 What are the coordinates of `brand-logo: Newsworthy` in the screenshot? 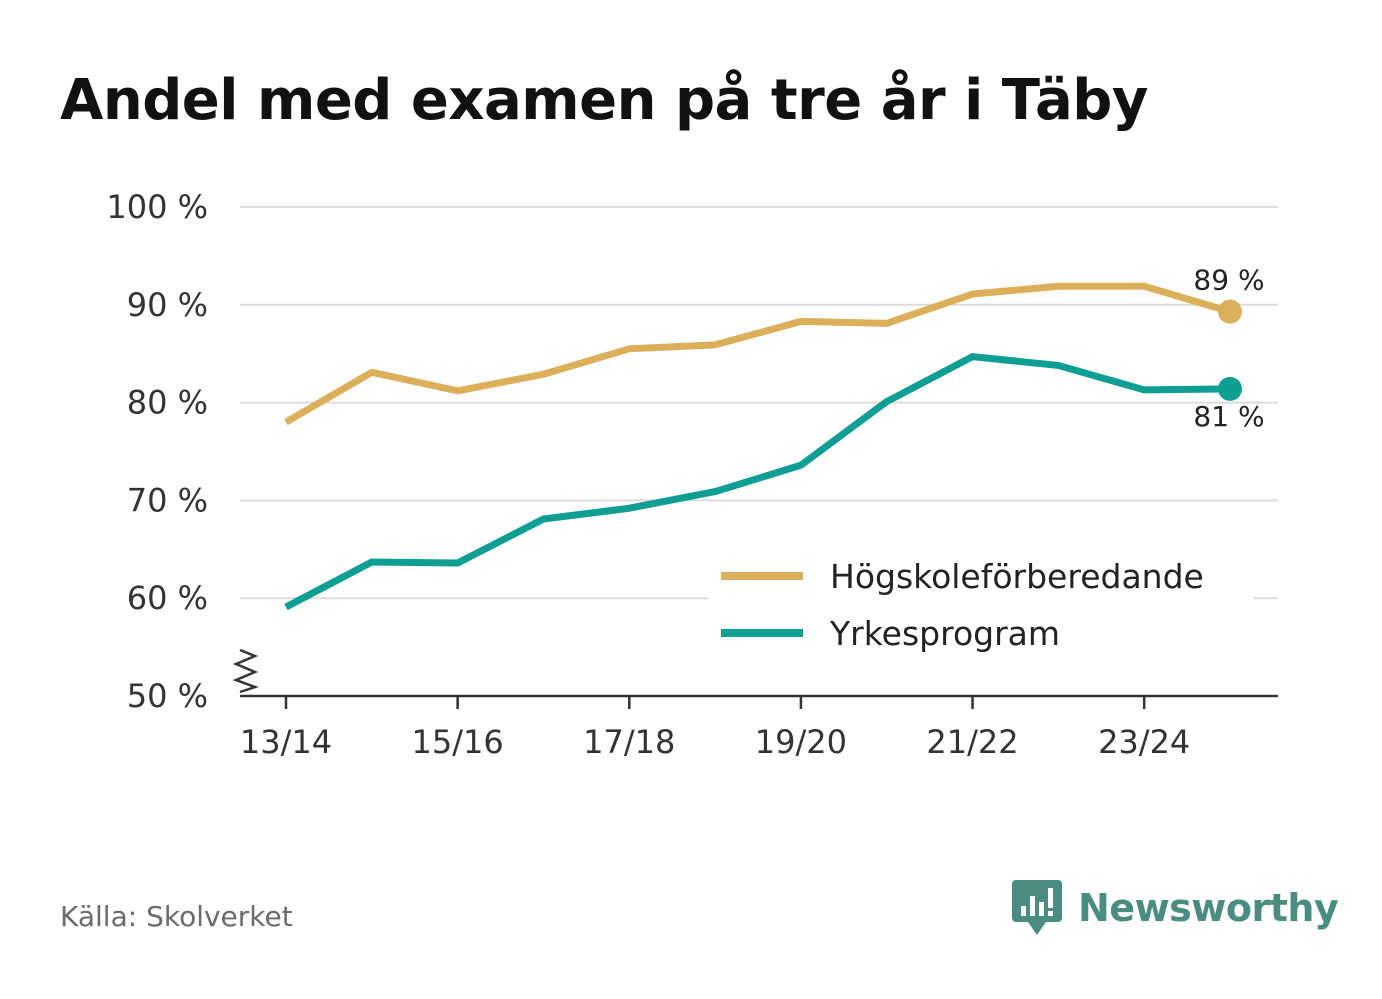 It's located at (1174, 908).